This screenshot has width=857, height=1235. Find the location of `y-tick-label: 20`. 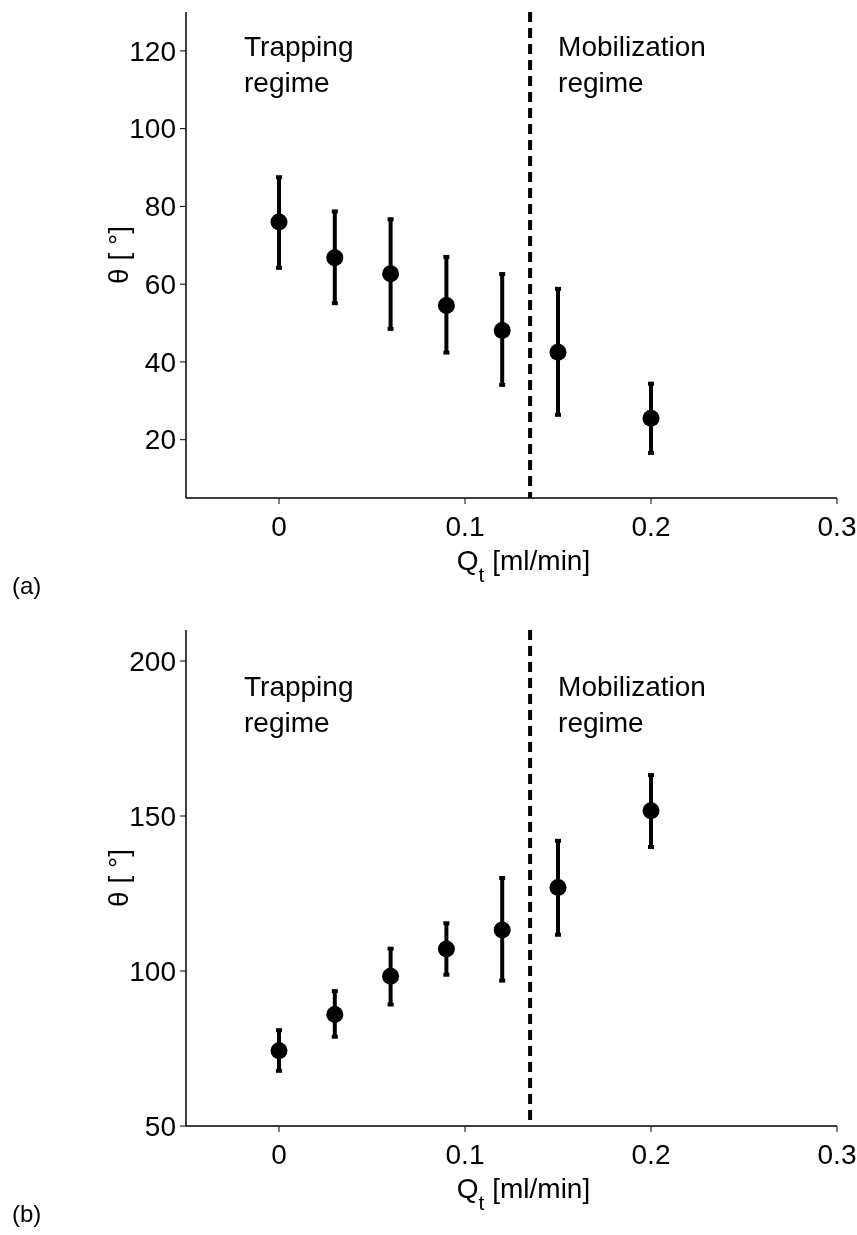

y-tick-label: 20 is located at coordinates (160, 440).